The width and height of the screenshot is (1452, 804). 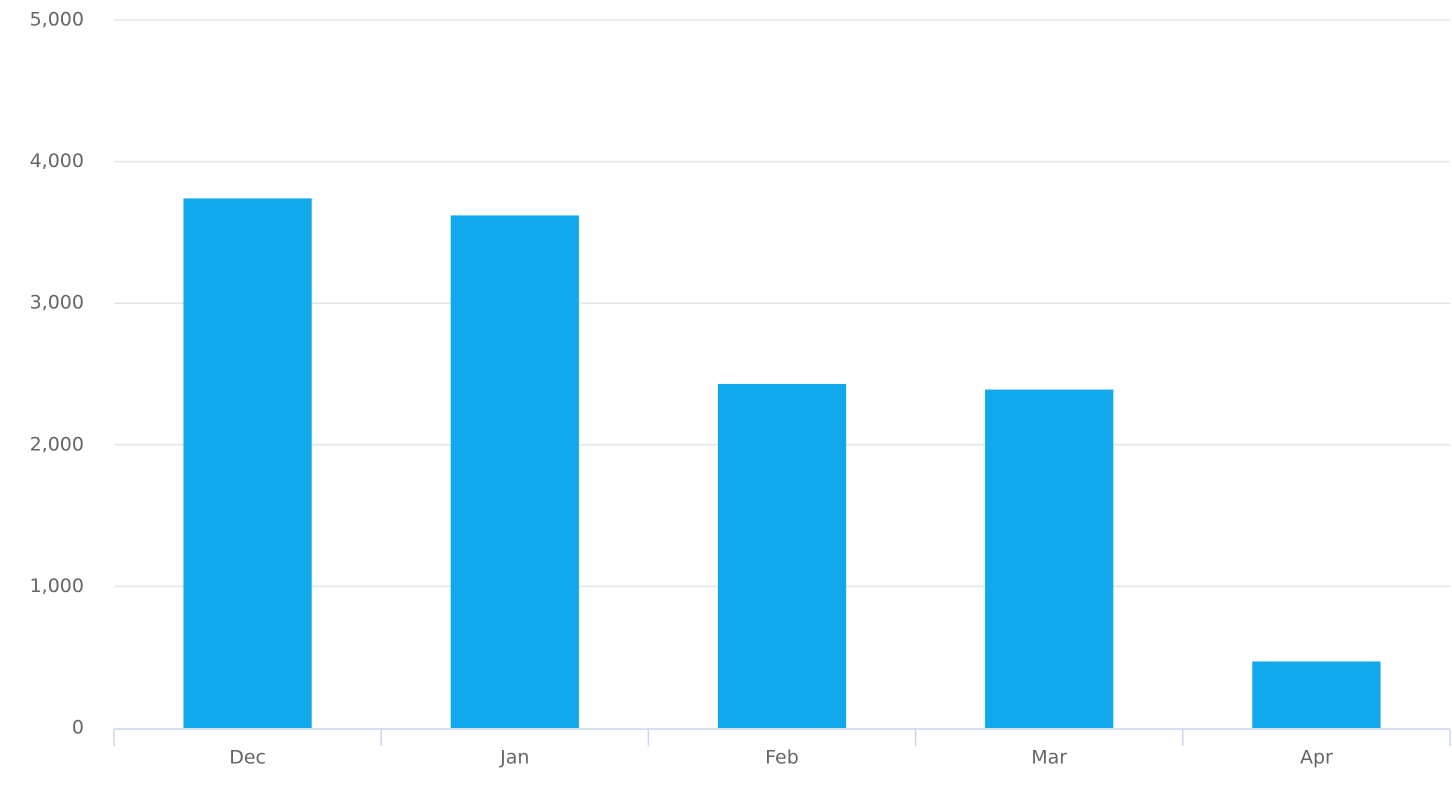 I want to click on x-tick-label: Apr, so click(x=1316, y=758).